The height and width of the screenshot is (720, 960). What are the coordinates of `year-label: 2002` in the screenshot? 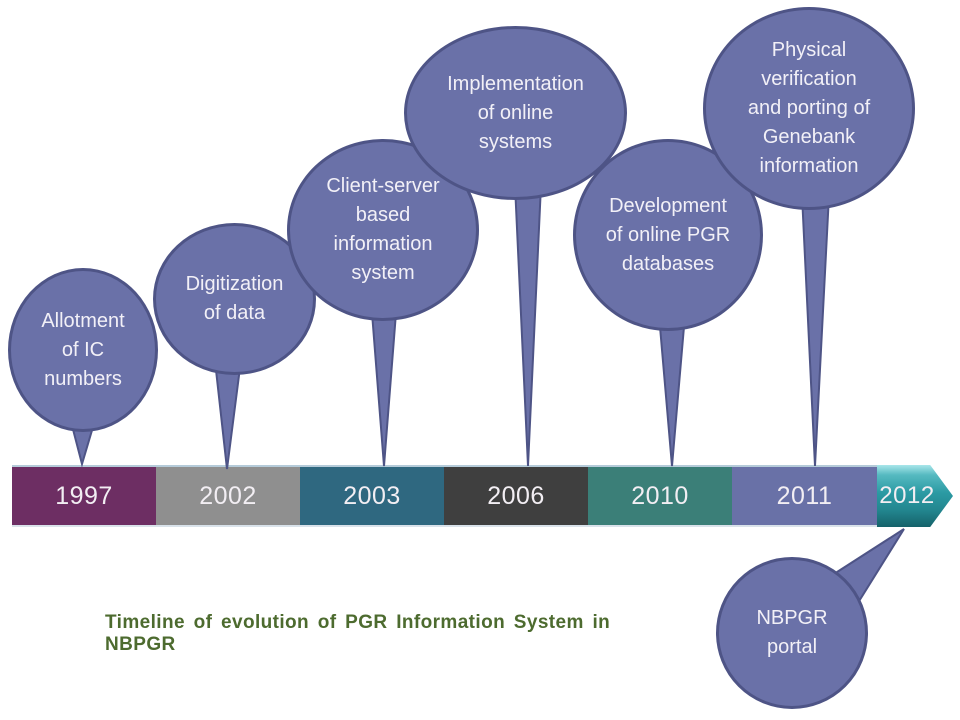 It's located at (228, 495).